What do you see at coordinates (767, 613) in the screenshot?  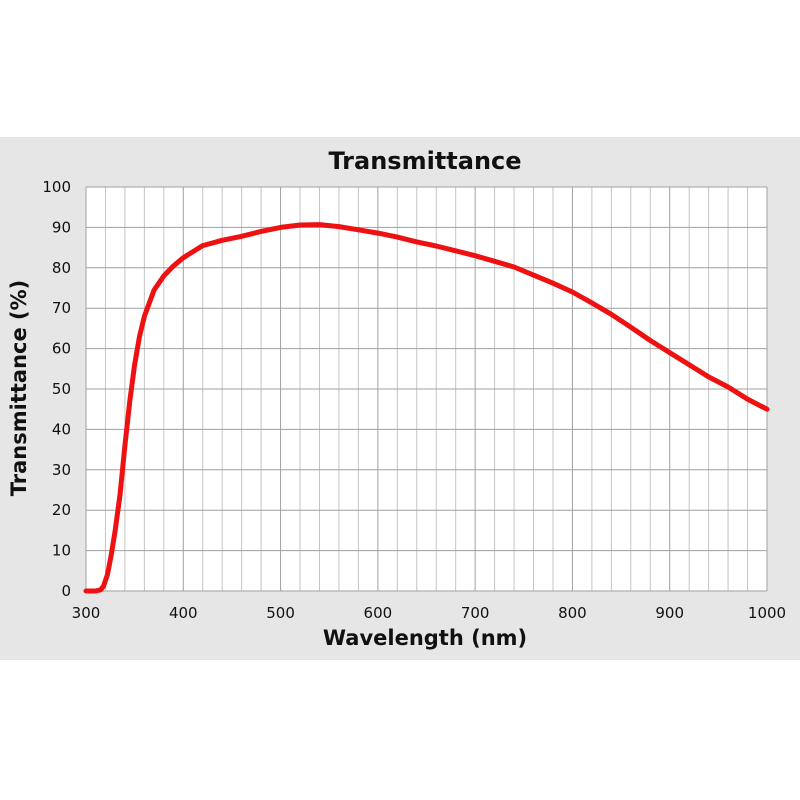 I see `x-tick-label: 1000` at bounding box center [767, 613].